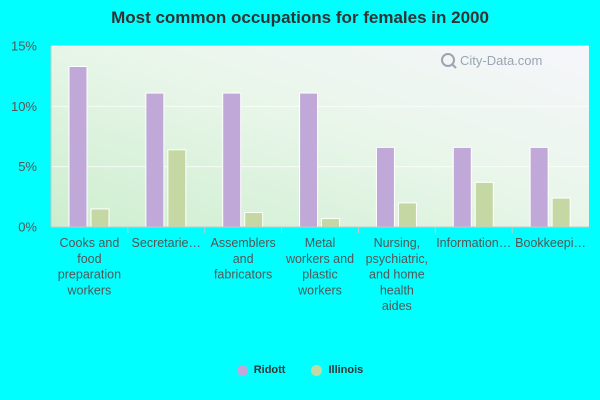 The width and height of the screenshot is (600, 400). I want to click on x-category-label: Cooks and food preparation workers, so click(89, 266).